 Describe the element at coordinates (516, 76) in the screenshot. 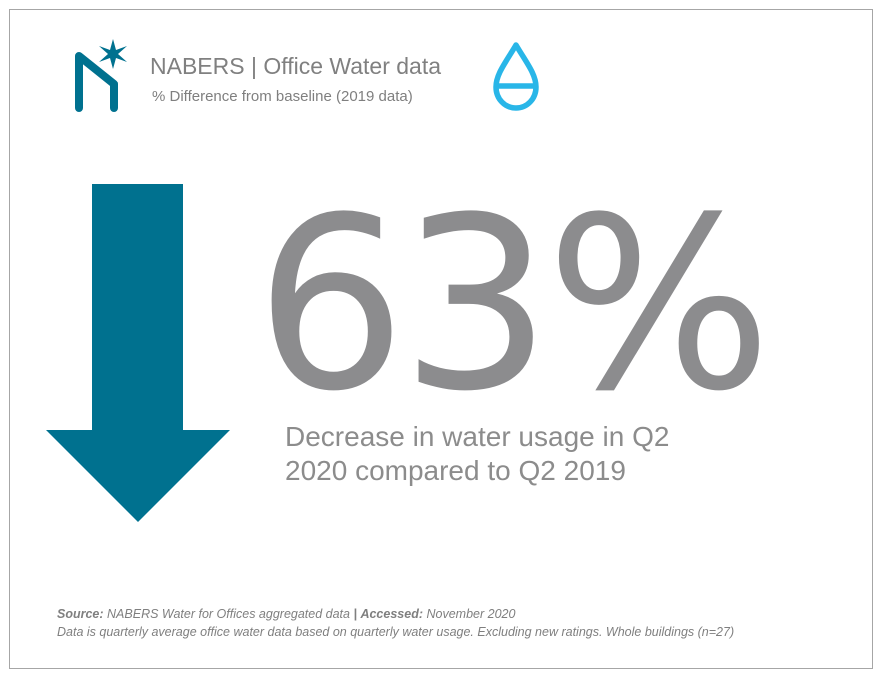

I see `water-drop-icon` at that location.